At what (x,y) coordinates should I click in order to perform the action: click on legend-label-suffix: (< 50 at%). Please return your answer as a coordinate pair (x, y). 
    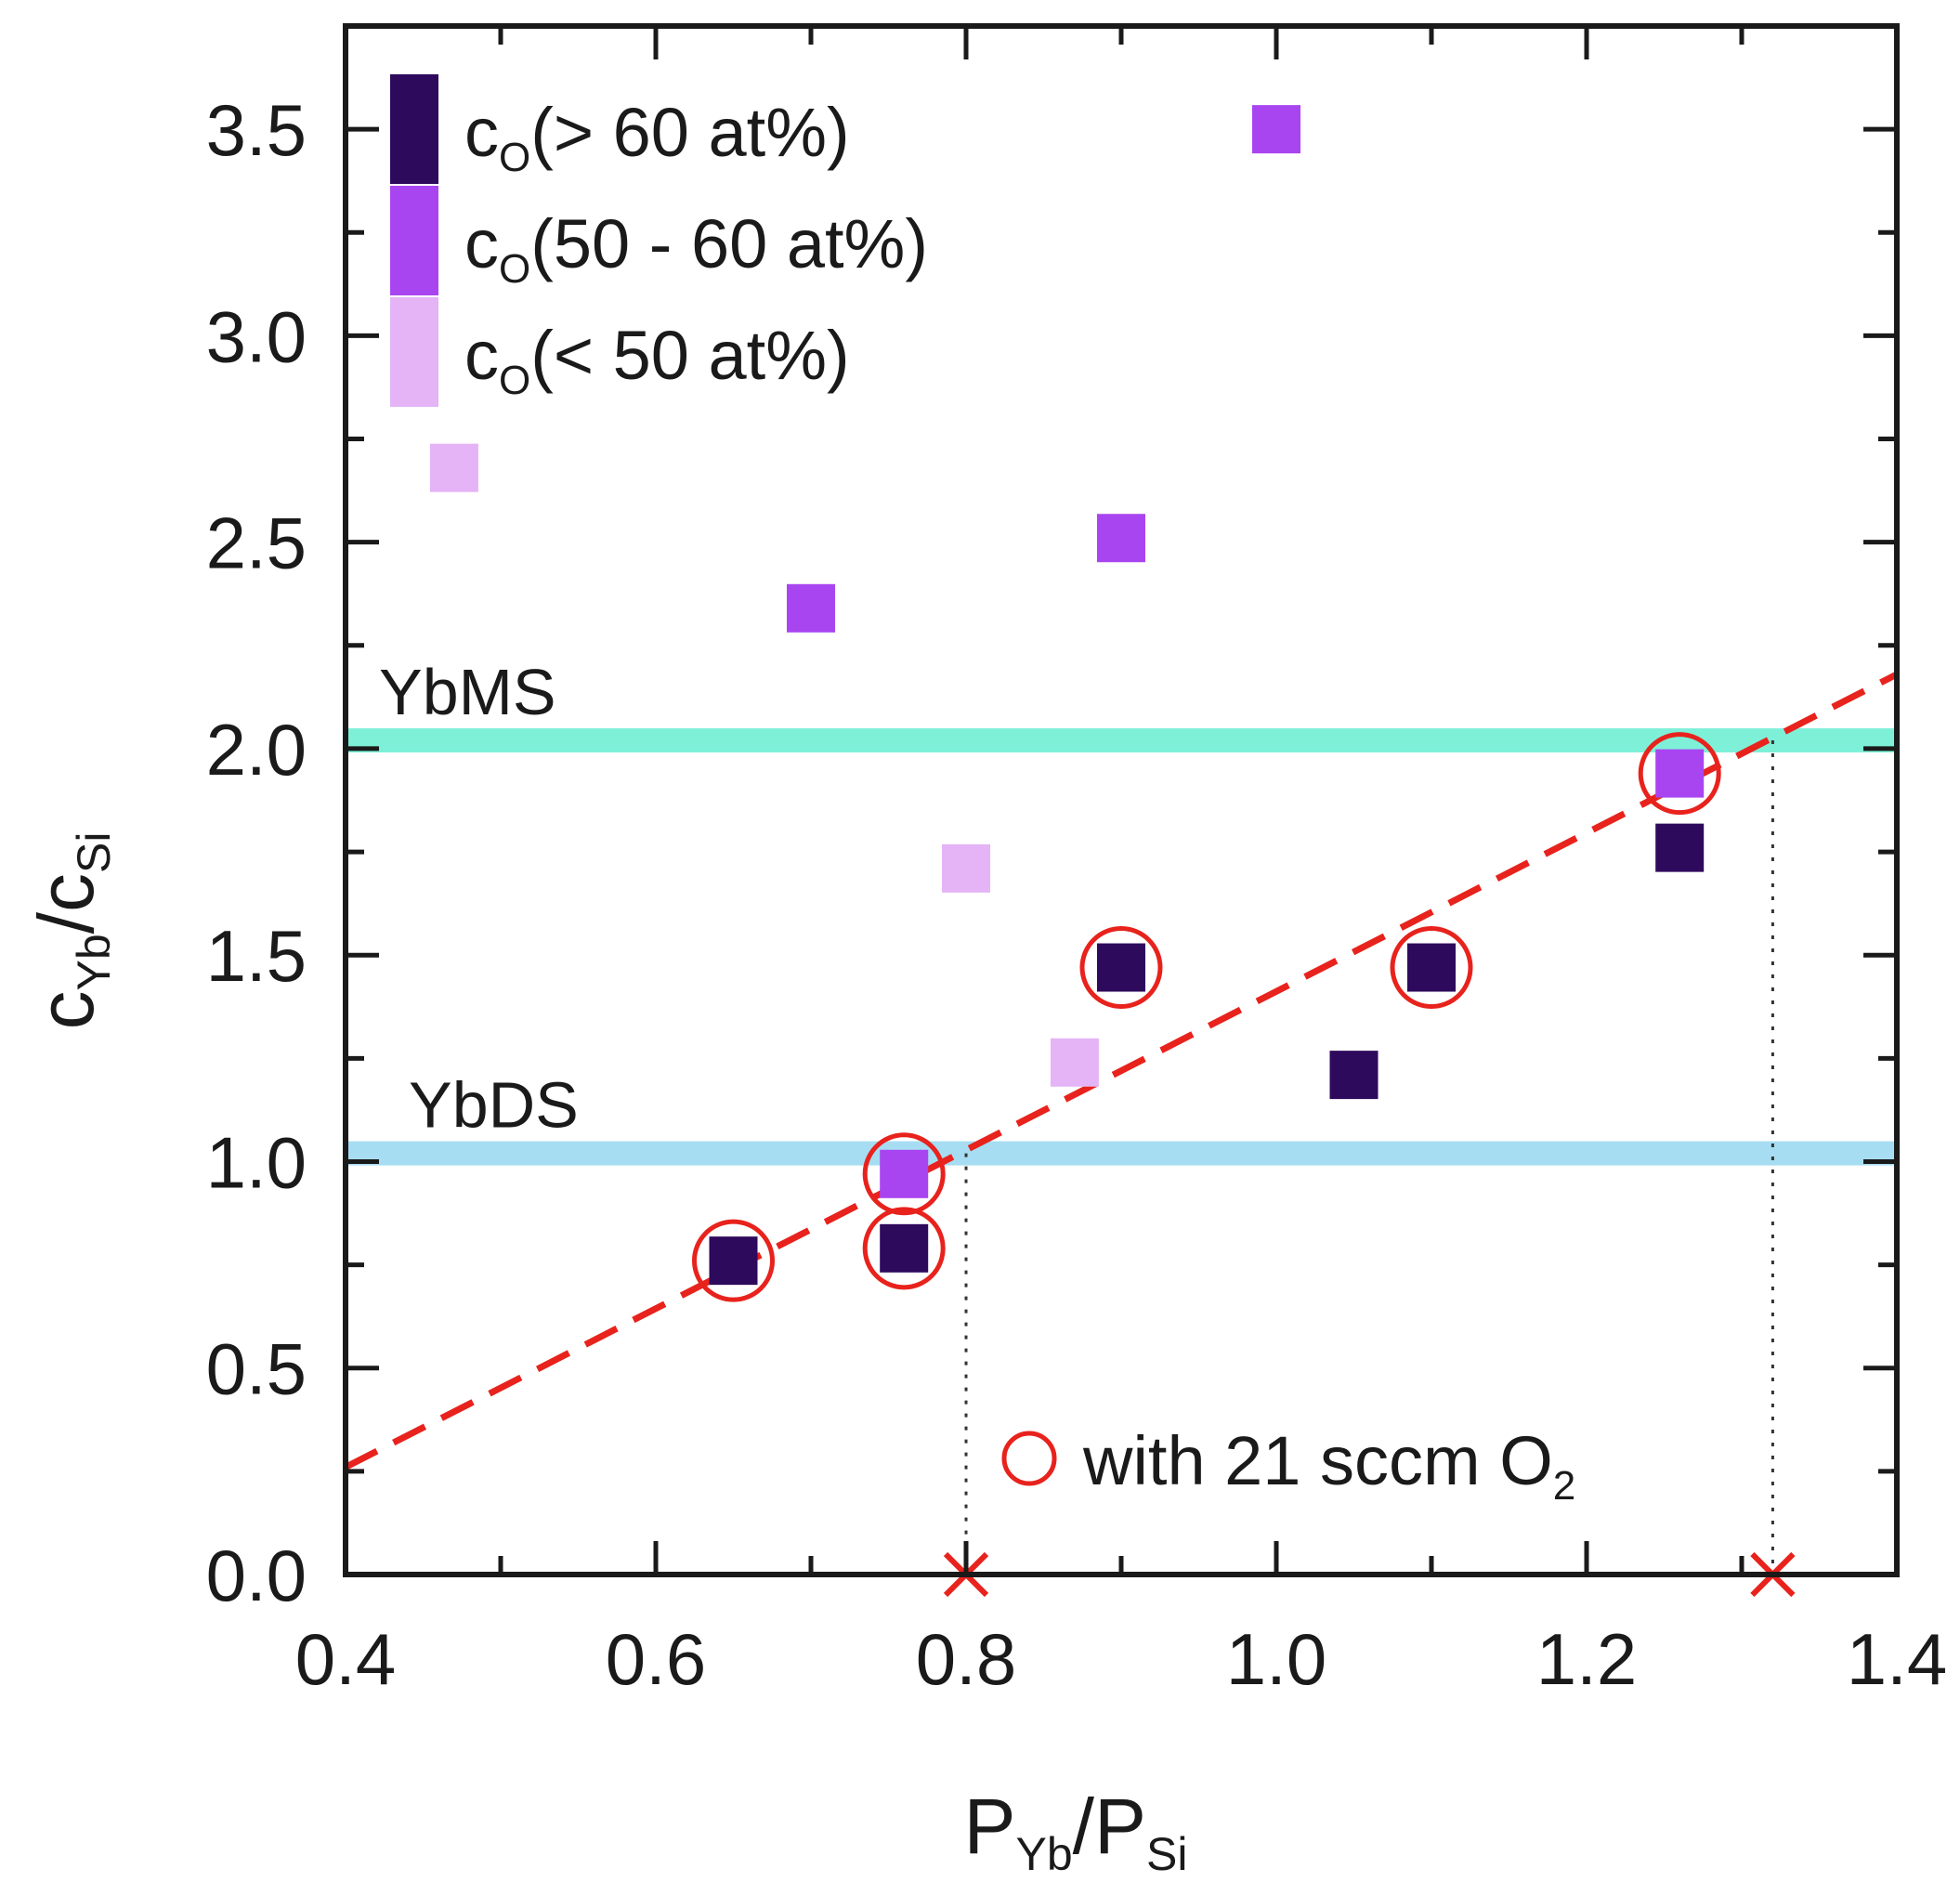
    Looking at the image, I should click on (689, 355).